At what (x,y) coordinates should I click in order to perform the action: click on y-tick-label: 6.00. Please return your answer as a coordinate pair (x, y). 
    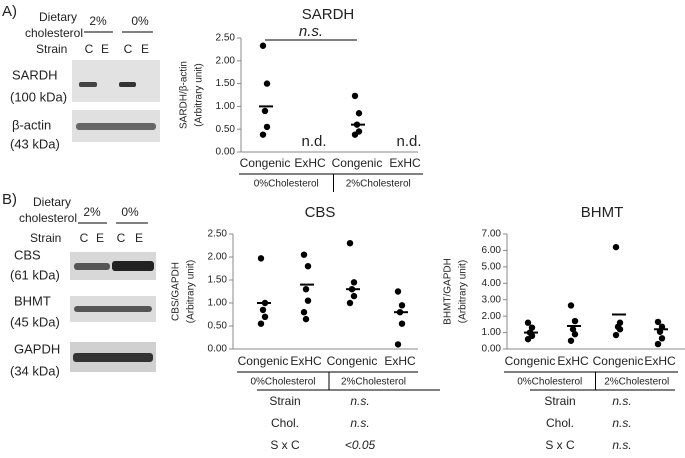
    Looking at the image, I should click on (492, 250).